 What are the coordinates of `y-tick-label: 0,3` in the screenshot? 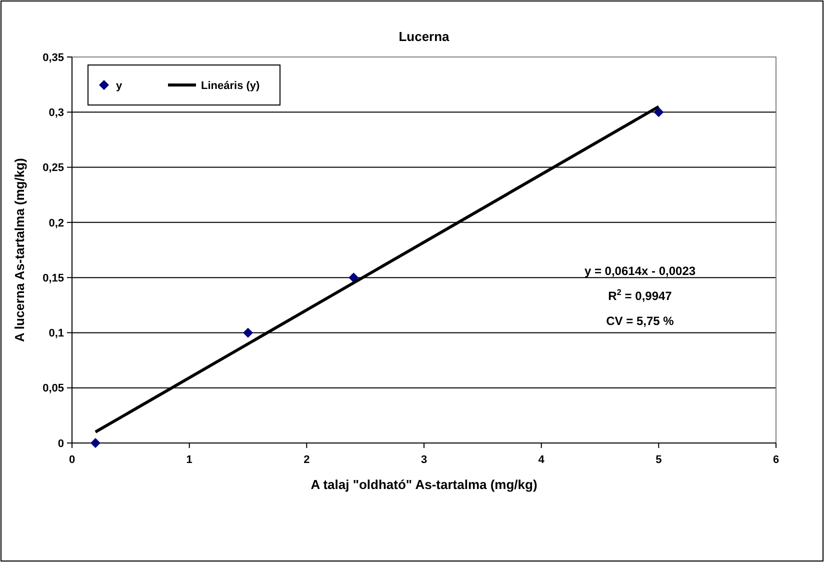 It's located at (56, 112).